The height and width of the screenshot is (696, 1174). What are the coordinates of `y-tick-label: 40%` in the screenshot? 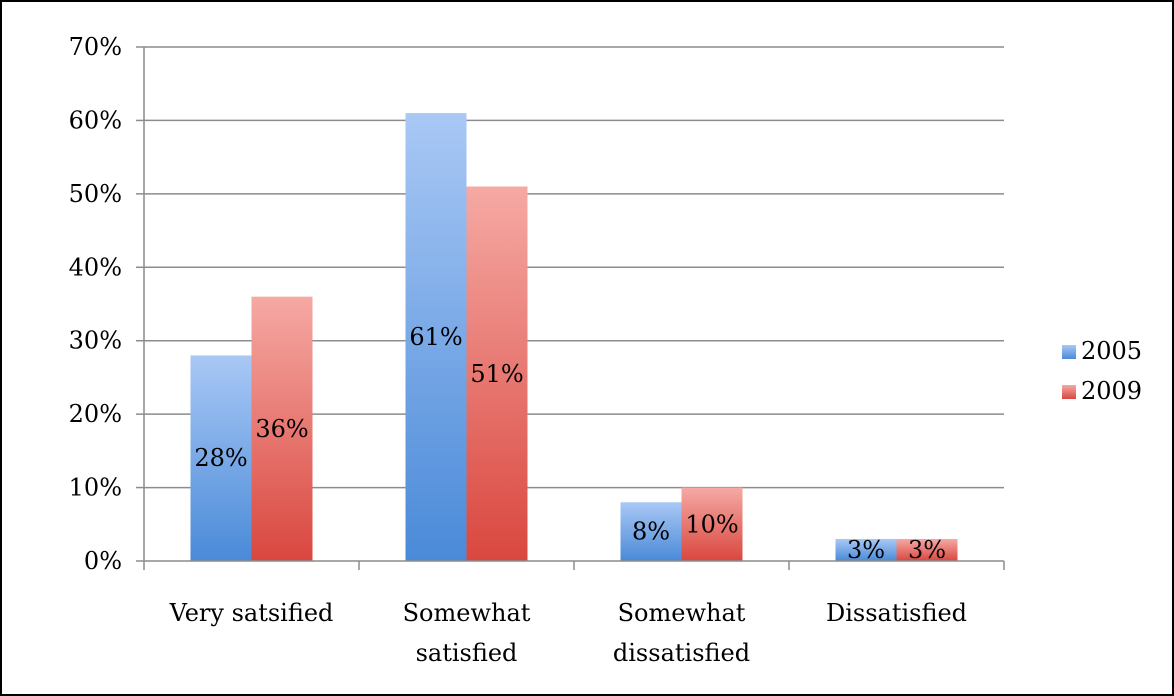 It's located at (95, 267).